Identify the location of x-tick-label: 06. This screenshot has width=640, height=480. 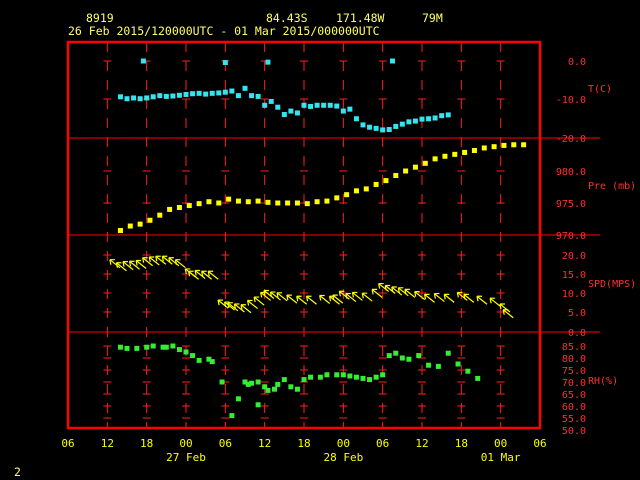
(67, 443).